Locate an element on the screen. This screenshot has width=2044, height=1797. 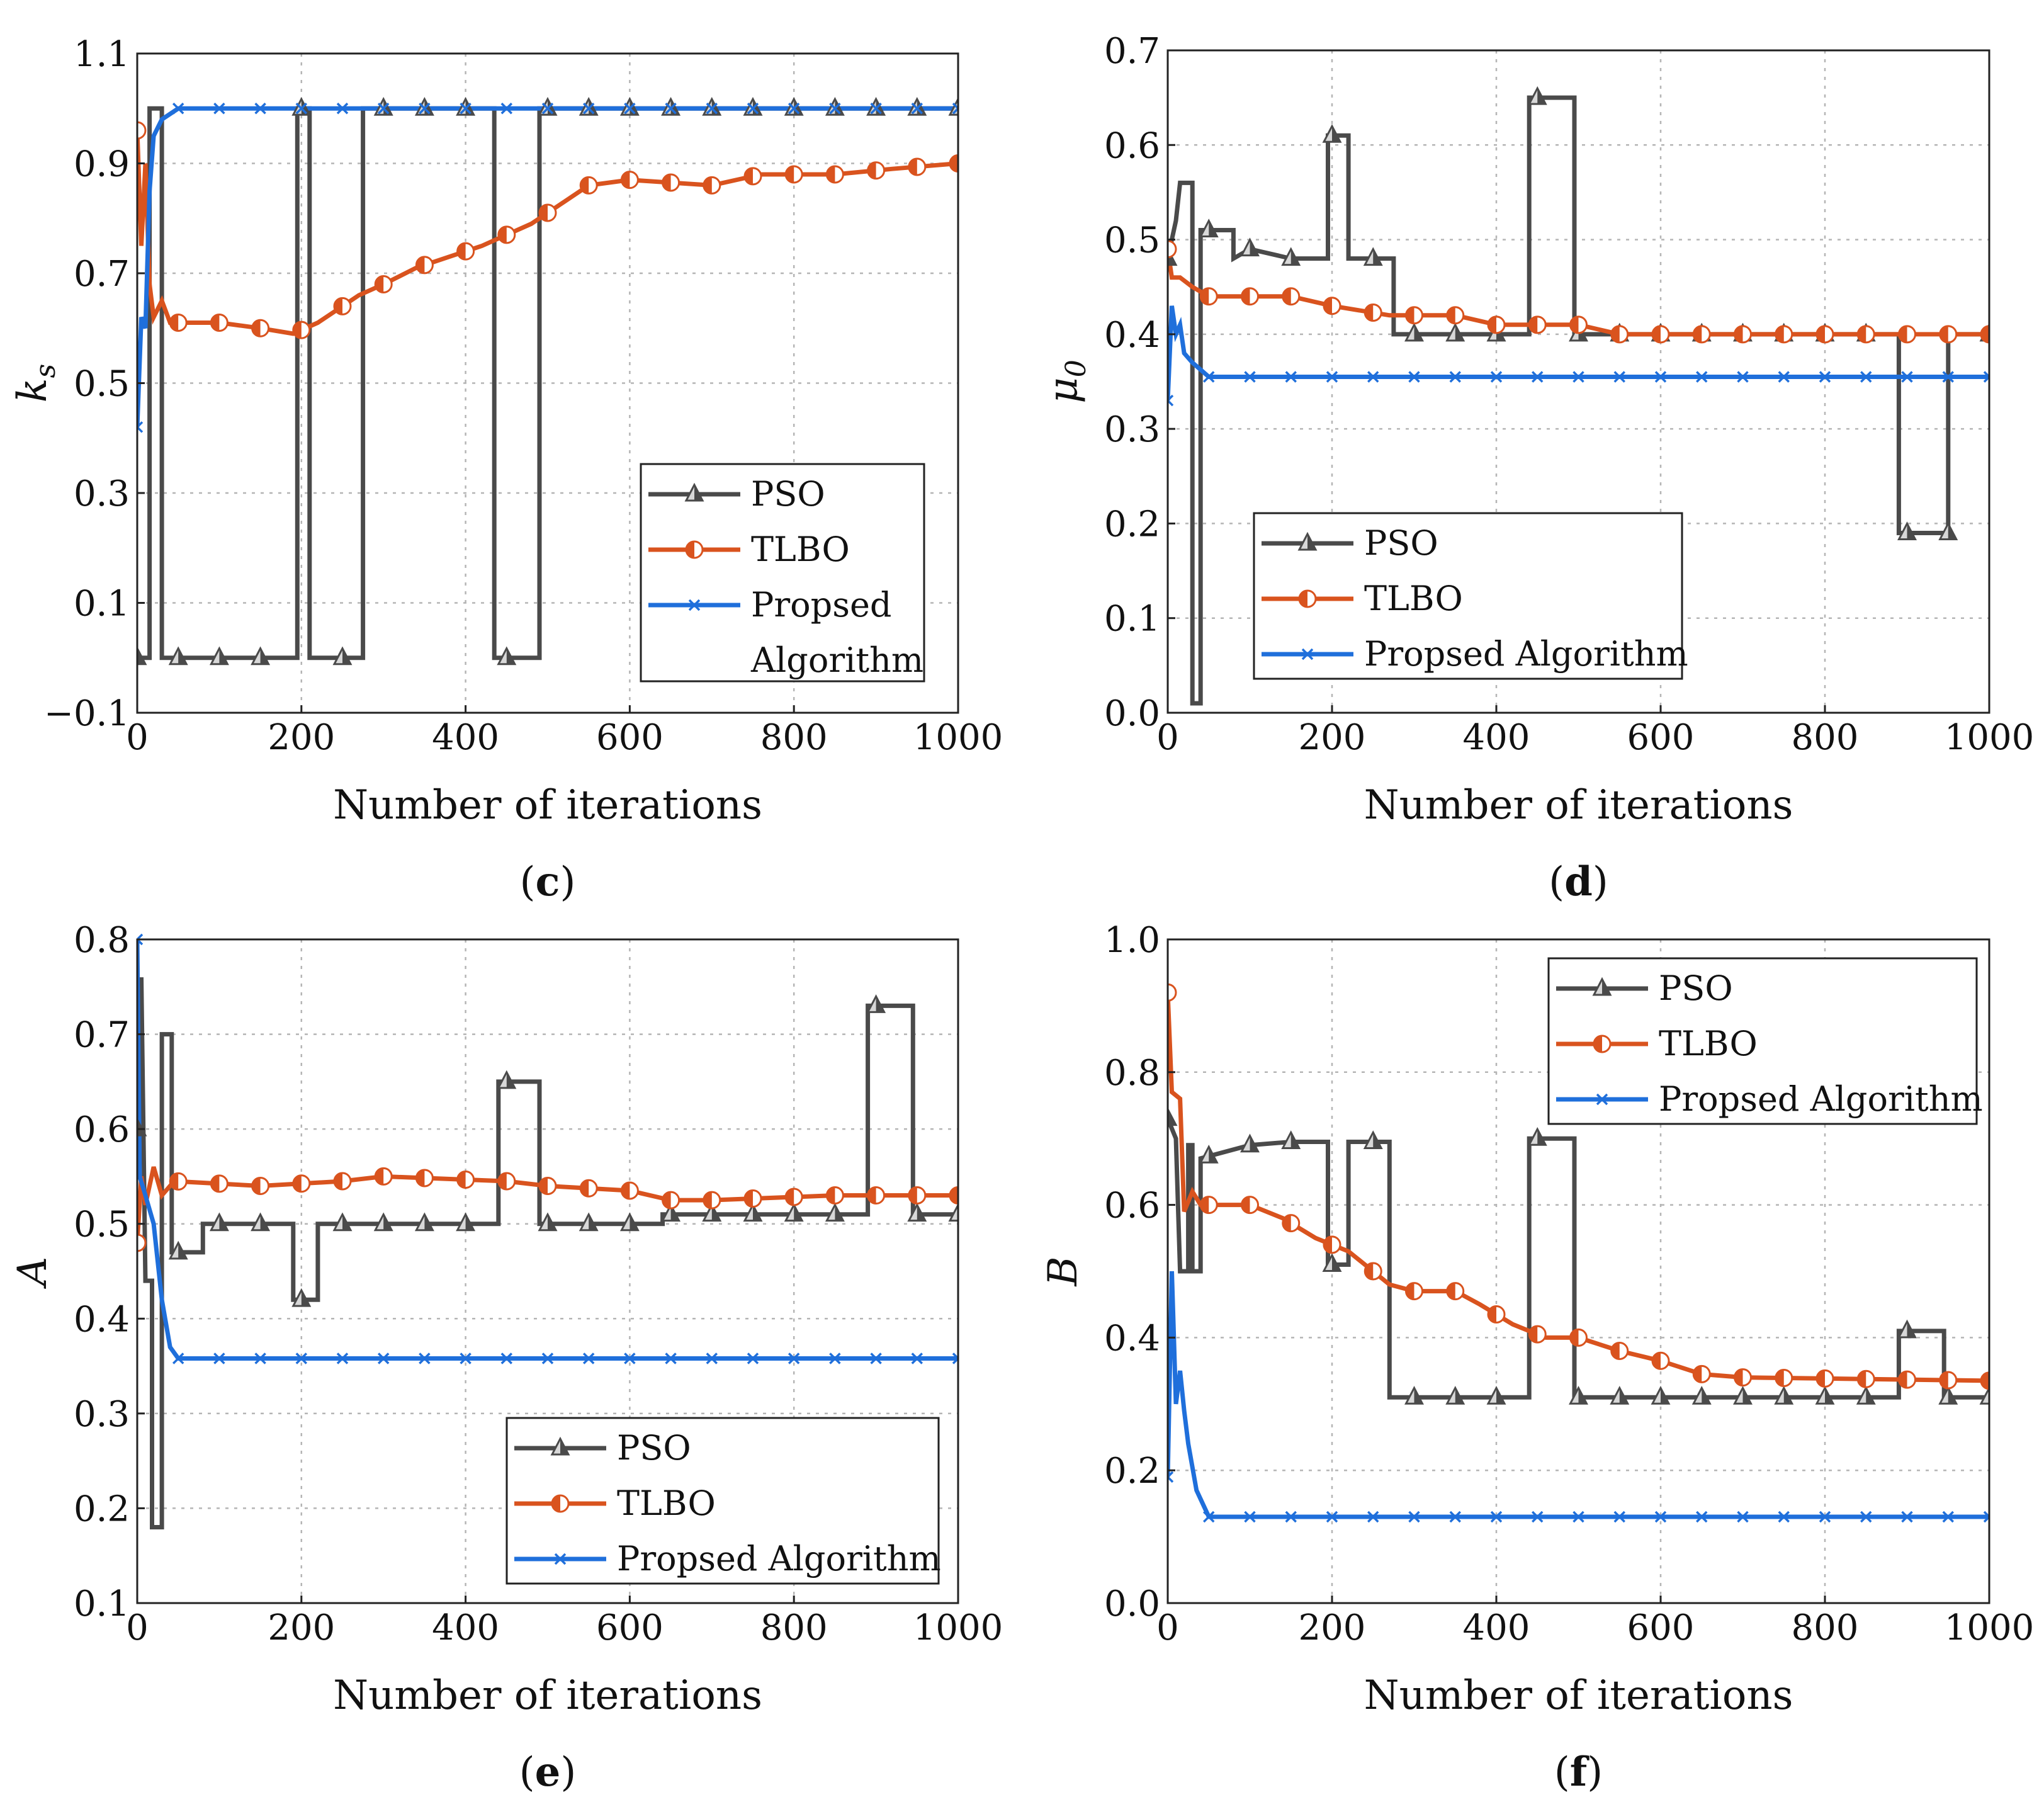
x-axis-label: Number of iterations is located at coordinates (547, 806).